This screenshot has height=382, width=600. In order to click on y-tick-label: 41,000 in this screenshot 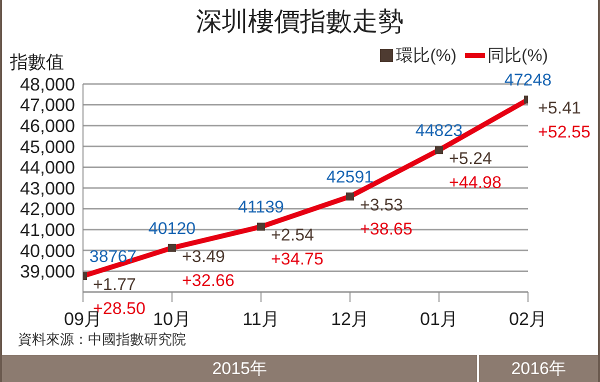, I will do `click(47, 230)`.